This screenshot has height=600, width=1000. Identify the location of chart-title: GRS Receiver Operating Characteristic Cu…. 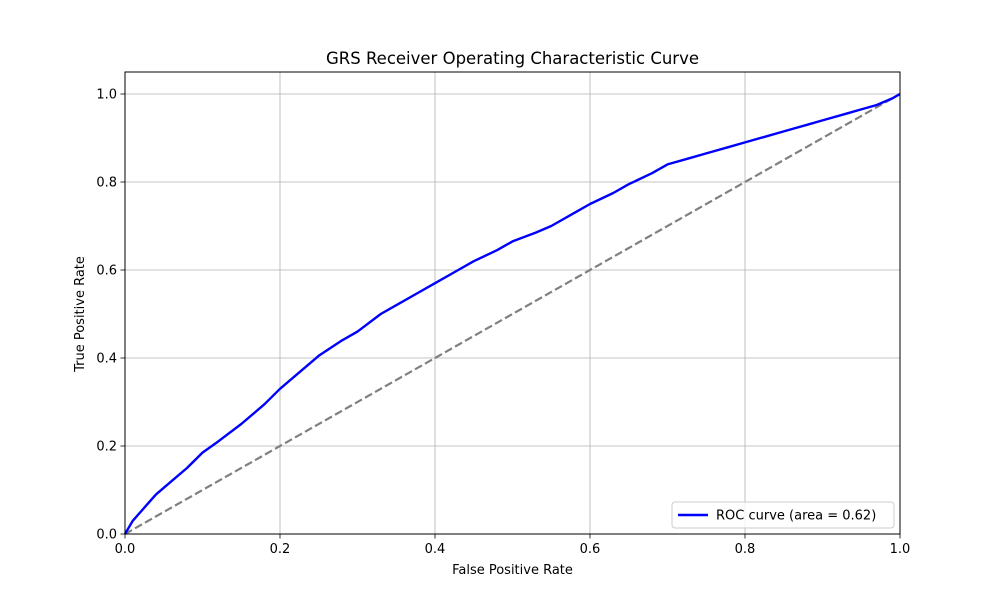
(512, 58).